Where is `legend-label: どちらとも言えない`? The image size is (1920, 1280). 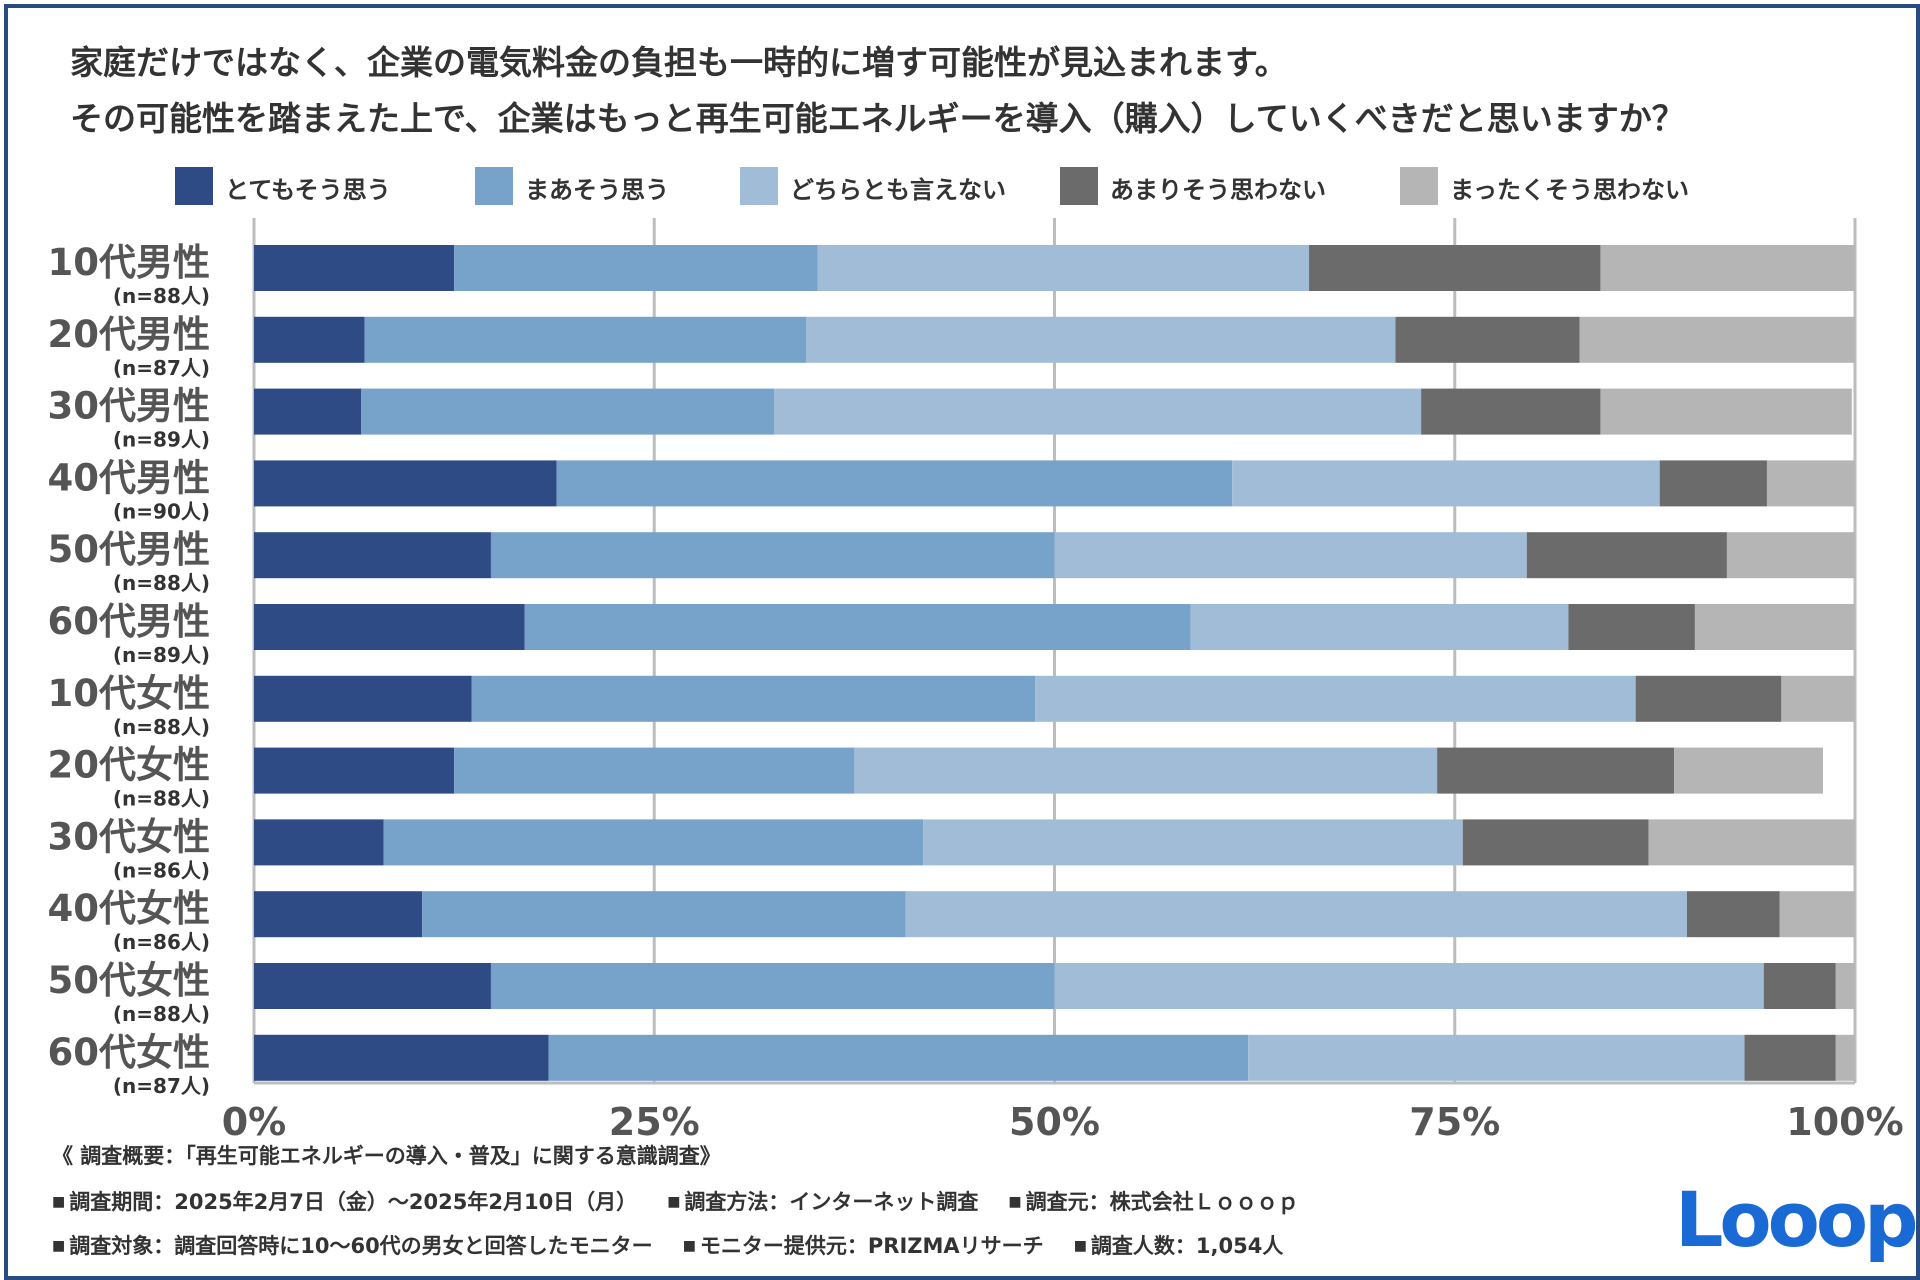 legend-label: どちらとも言えない is located at coordinates (898, 190).